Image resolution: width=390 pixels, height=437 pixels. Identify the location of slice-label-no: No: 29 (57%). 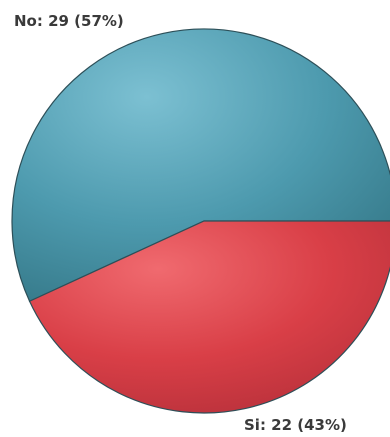
(69, 21).